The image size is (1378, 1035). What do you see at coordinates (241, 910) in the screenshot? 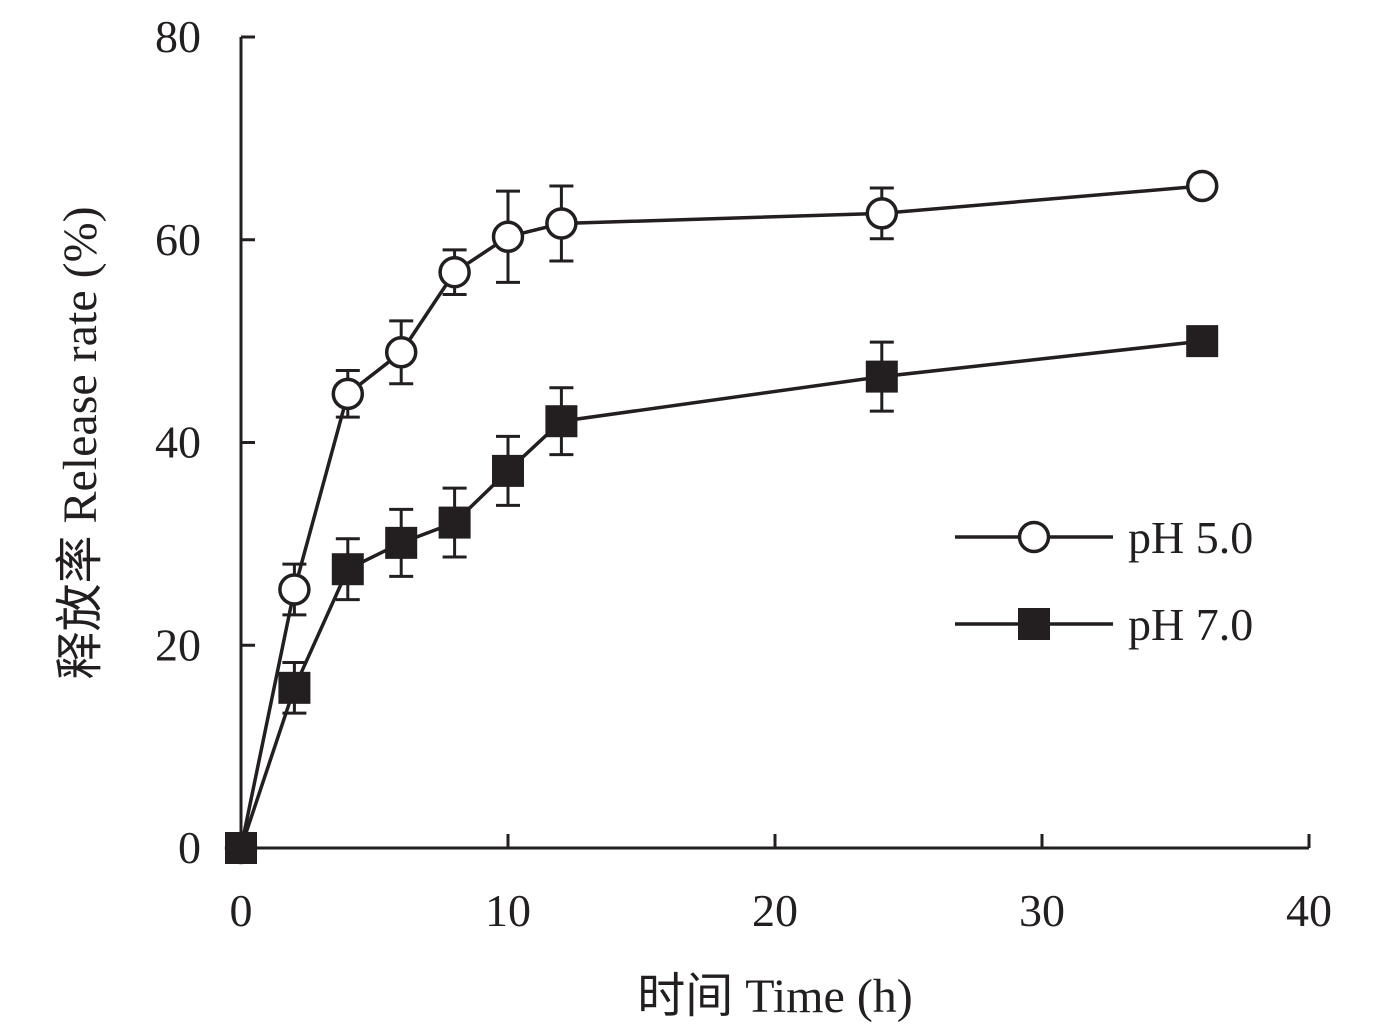
I see `x-tick-label: 0` at bounding box center [241, 910].